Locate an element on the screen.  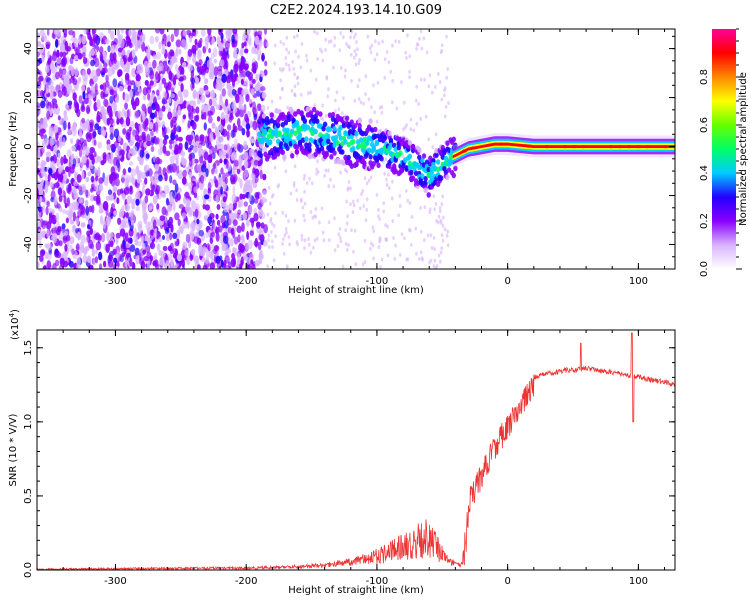
y-tick-label: -40 is located at coordinates (28, 244).